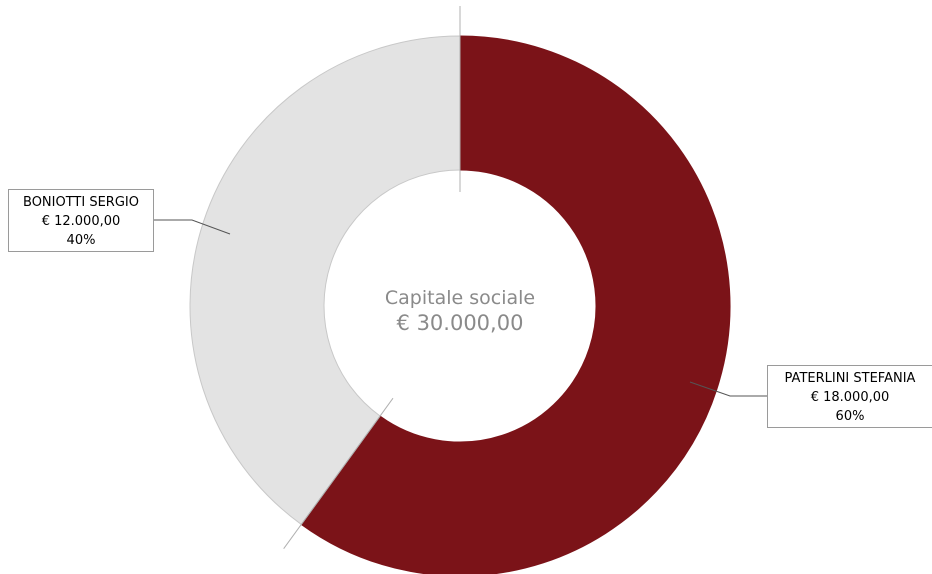 The image size is (932, 574). Describe the element at coordinates (728, 389) in the screenshot. I see `leader-line-paterlini` at that location.